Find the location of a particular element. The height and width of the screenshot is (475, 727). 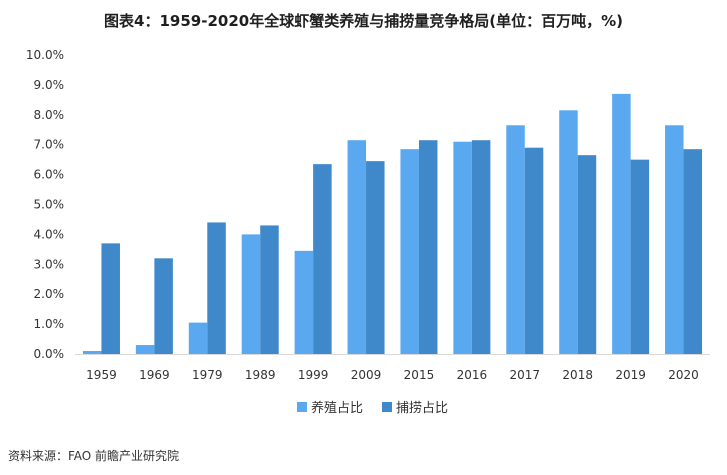

x-tick-label: 2020 is located at coordinates (683, 375).